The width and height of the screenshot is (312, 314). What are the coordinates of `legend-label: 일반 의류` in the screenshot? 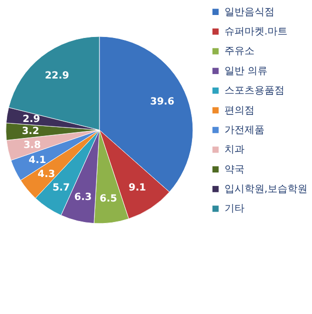 It's located at (246, 71).